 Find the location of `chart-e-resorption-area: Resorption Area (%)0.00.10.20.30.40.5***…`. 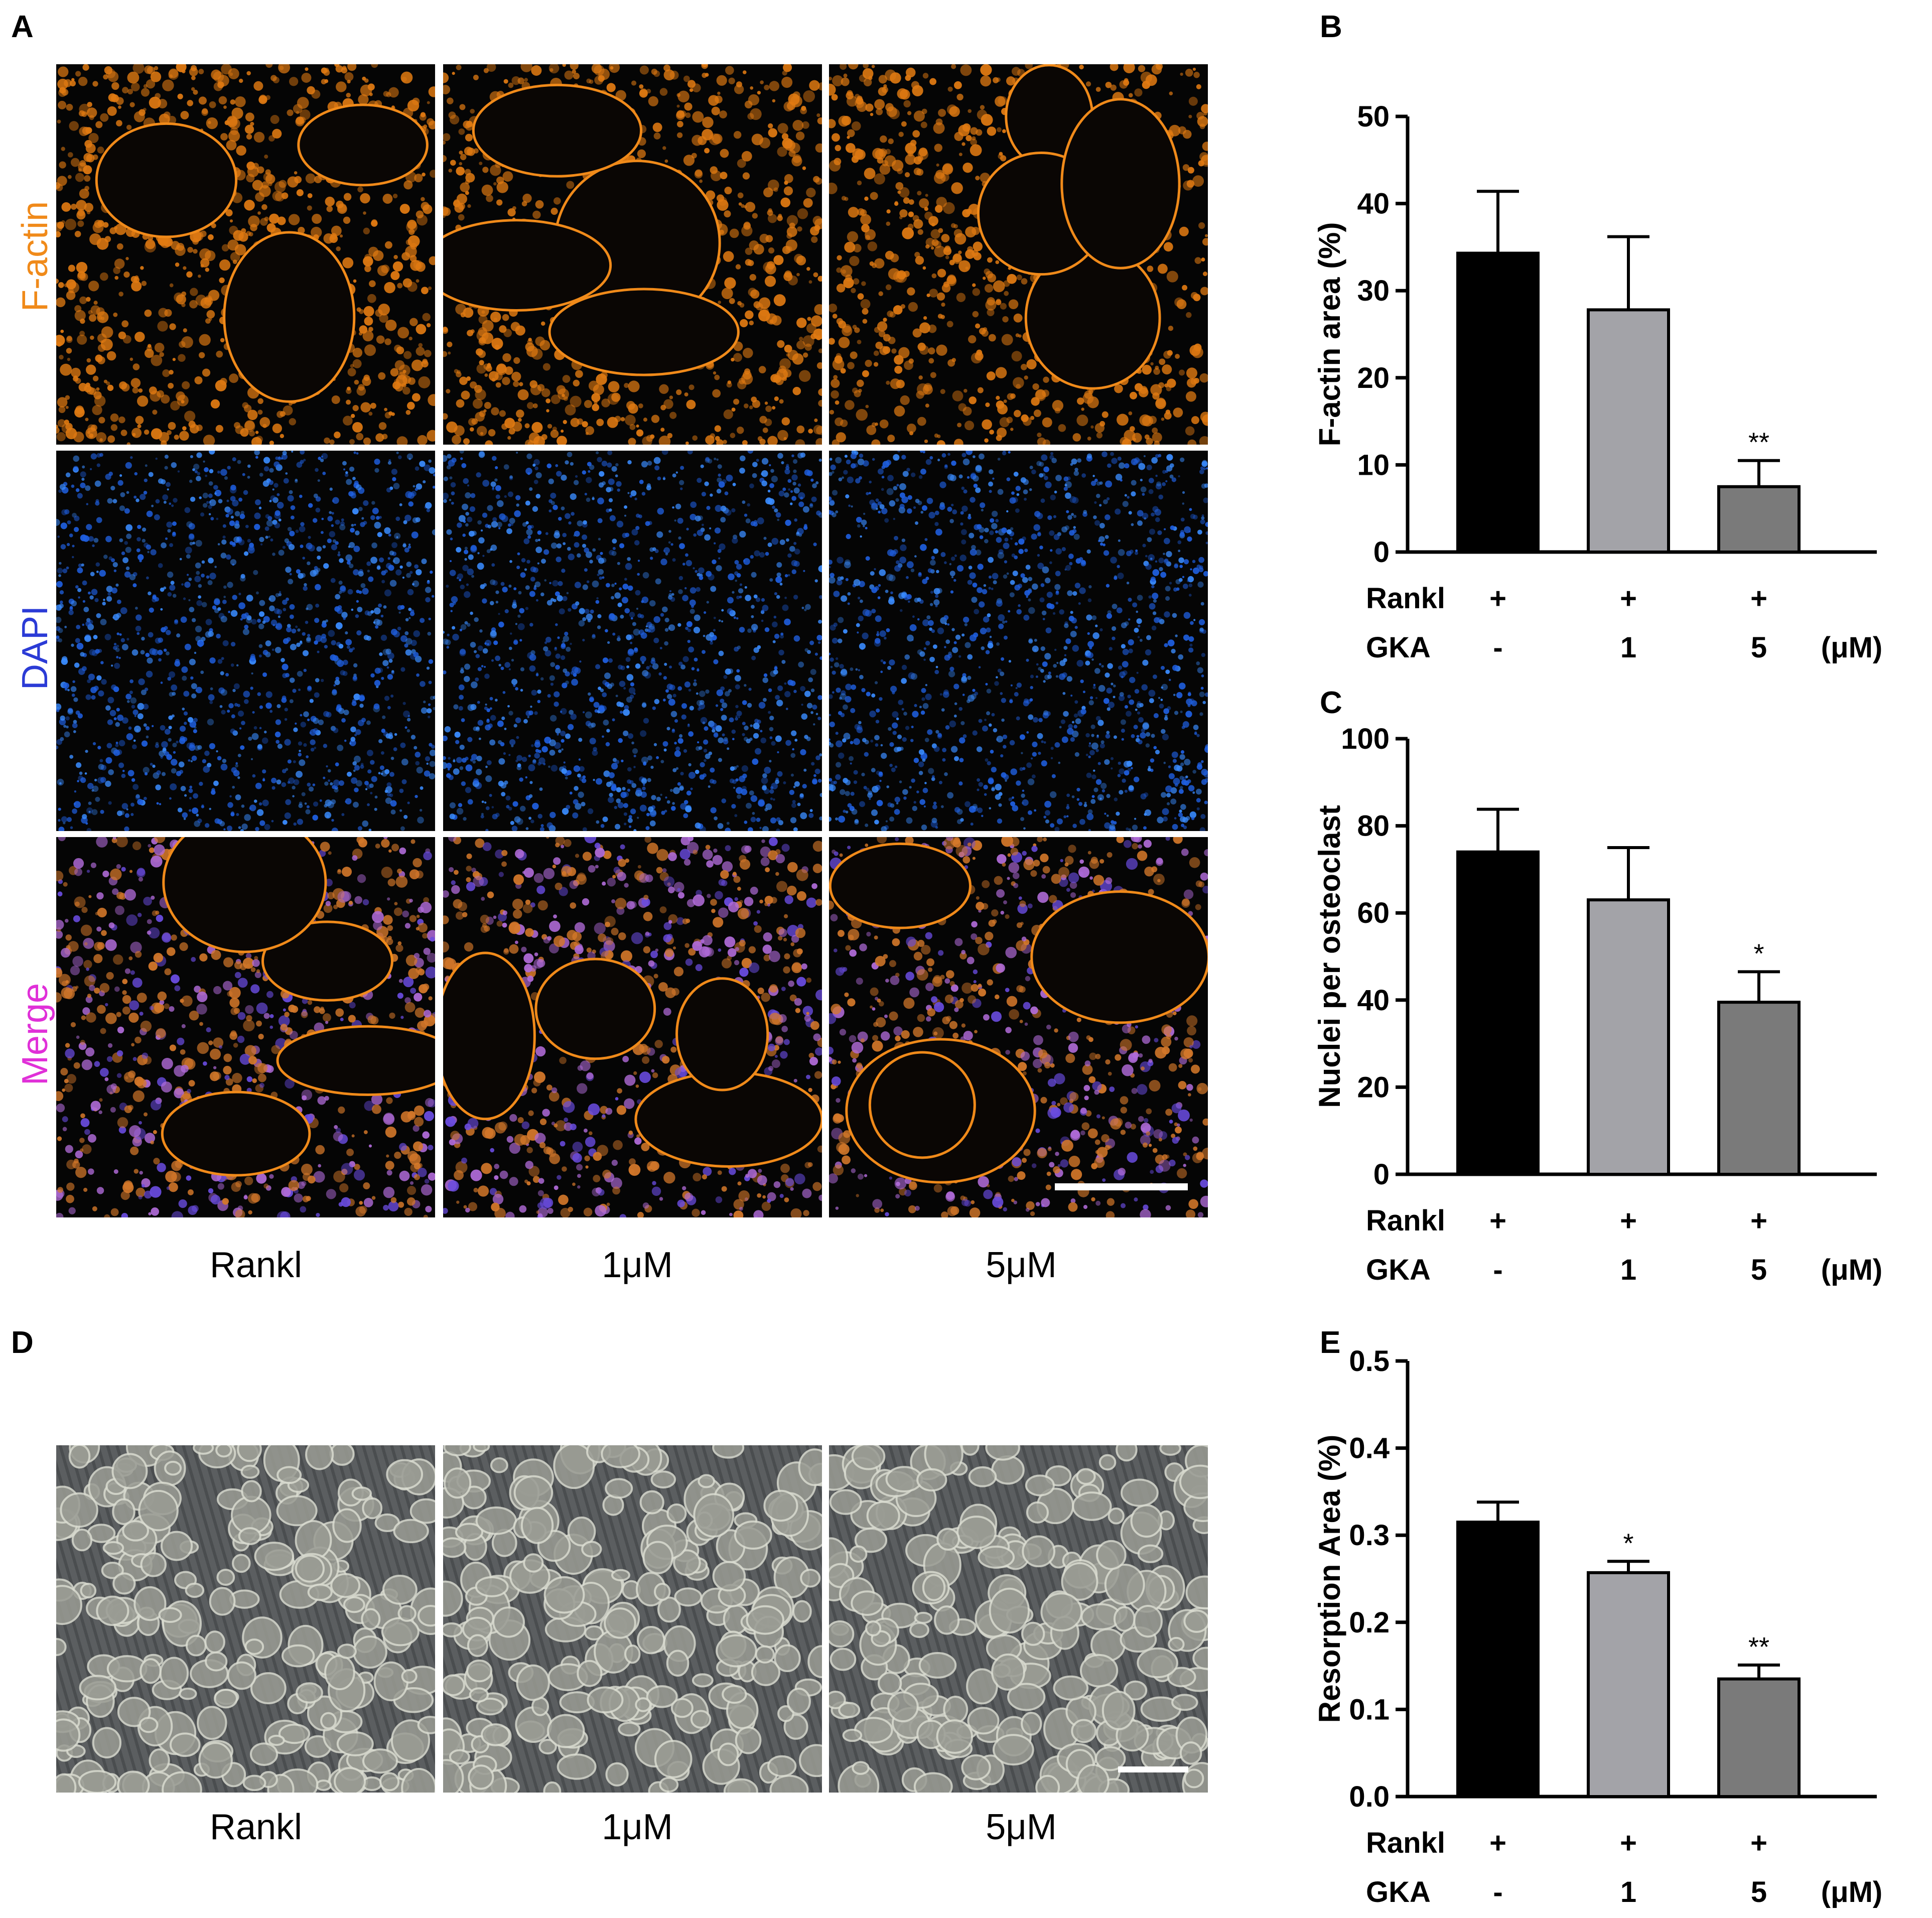

chart-e-resorption-area: Resorption Area (%)0.00.10.20.30.40.5***… is located at coordinates (1597, 1626).